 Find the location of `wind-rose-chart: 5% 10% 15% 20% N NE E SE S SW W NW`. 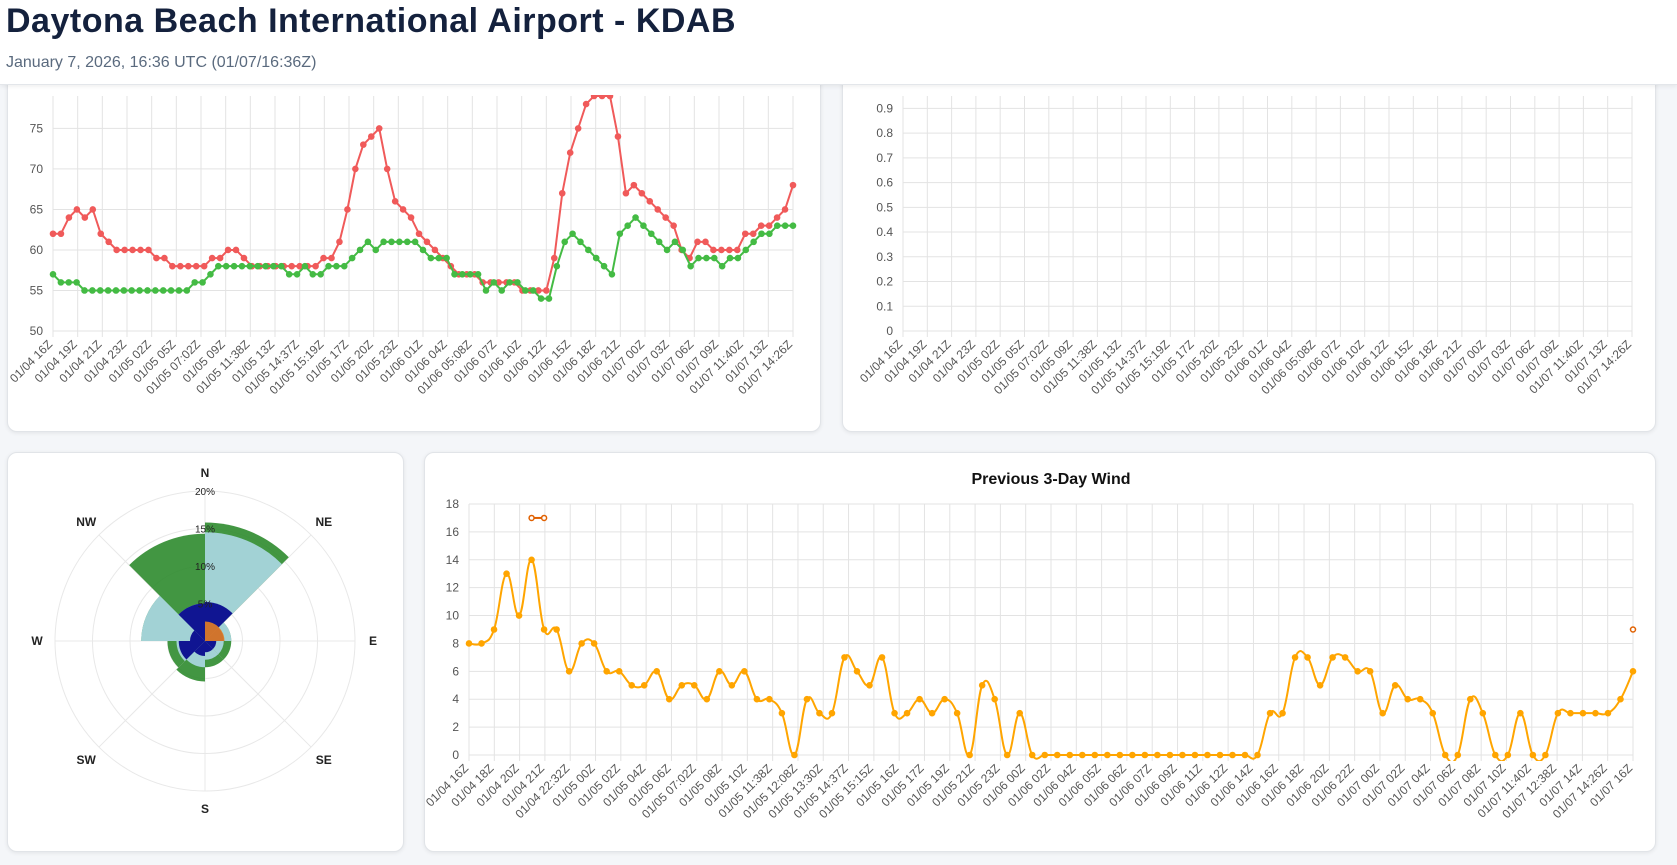

wind-rose-chart: 5% 10% 15% 20% N NE E SE S SW W NW is located at coordinates (204, 641).